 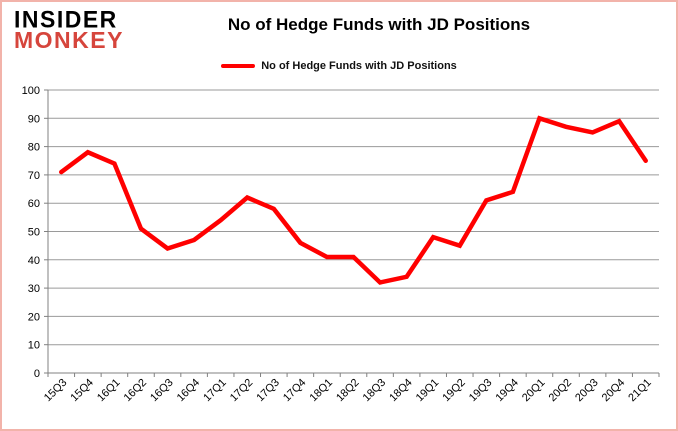 What do you see at coordinates (428, 391) in the screenshot?
I see `x-axis-label: 19Q1` at bounding box center [428, 391].